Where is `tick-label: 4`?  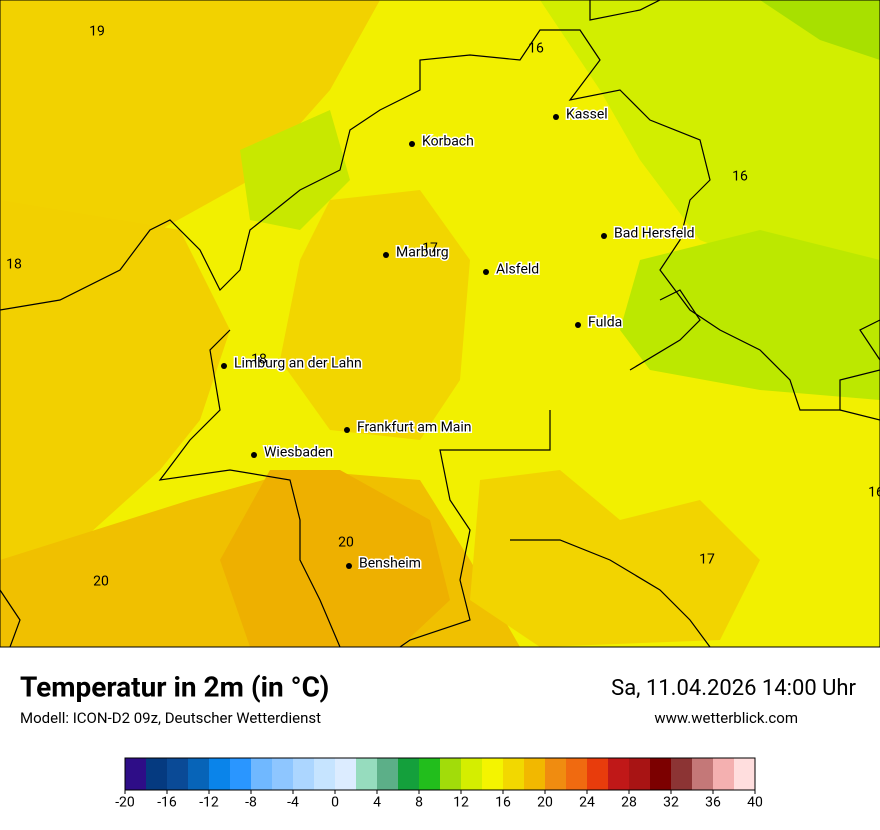 tick-label: 4 is located at coordinates (377, 803).